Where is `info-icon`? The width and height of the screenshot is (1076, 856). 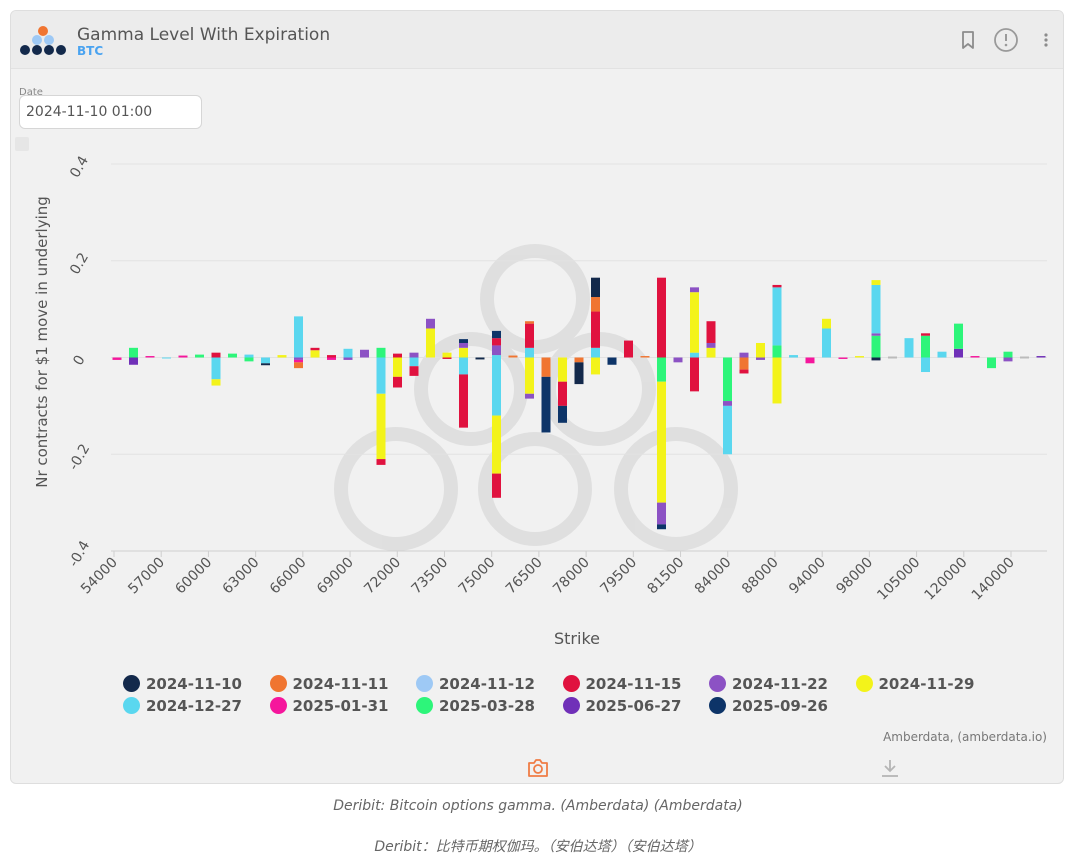 info-icon is located at coordinates (1006, 40).